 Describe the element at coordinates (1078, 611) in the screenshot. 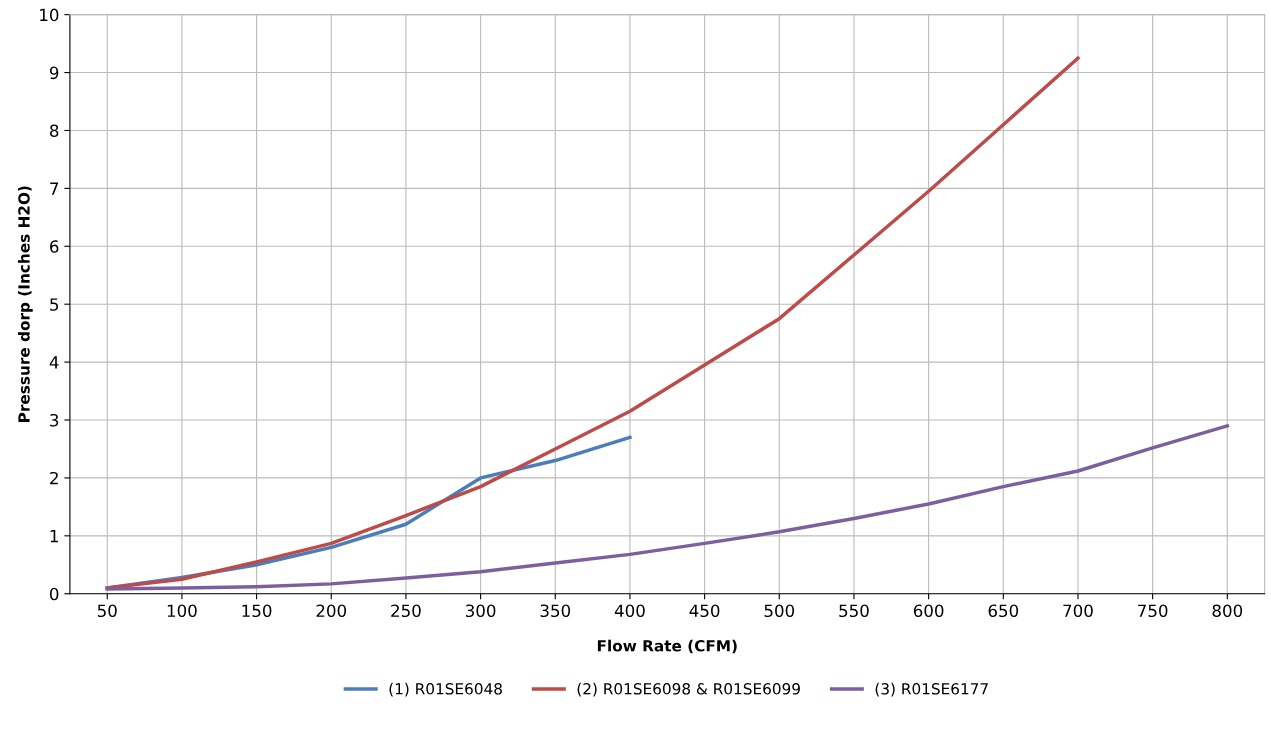

I see `x-tick-label: 700` at that location.